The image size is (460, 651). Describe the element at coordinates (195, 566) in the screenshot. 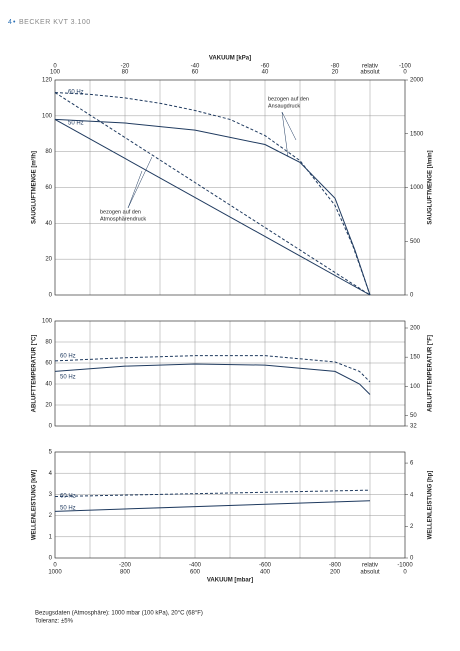

I see `x-tick-label: -400` at that location.